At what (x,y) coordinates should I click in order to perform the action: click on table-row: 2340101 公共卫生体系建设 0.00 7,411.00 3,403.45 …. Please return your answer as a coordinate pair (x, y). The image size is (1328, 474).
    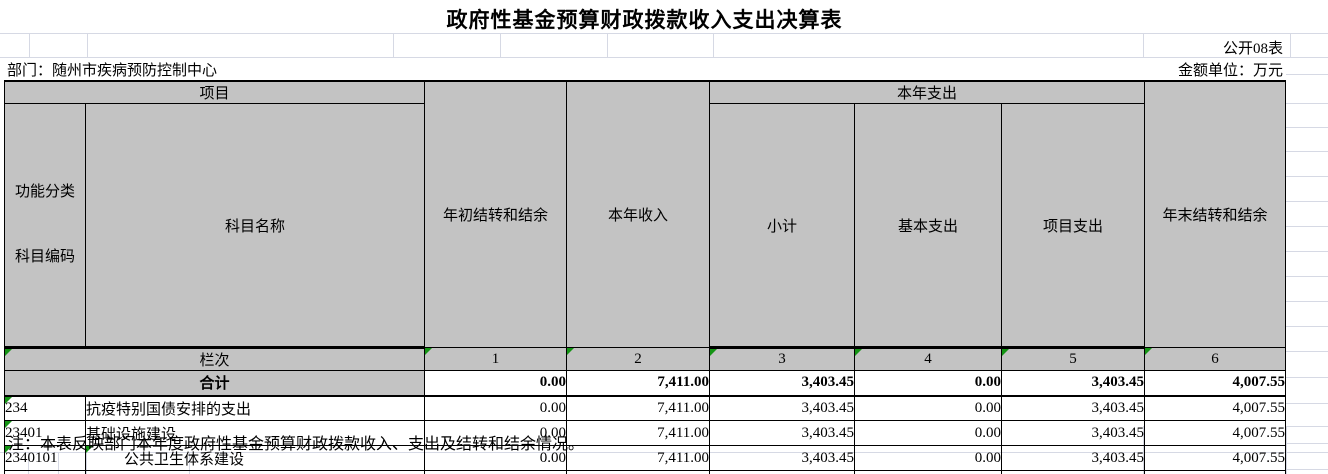
    Looking at the image, I should click on (645, 458).